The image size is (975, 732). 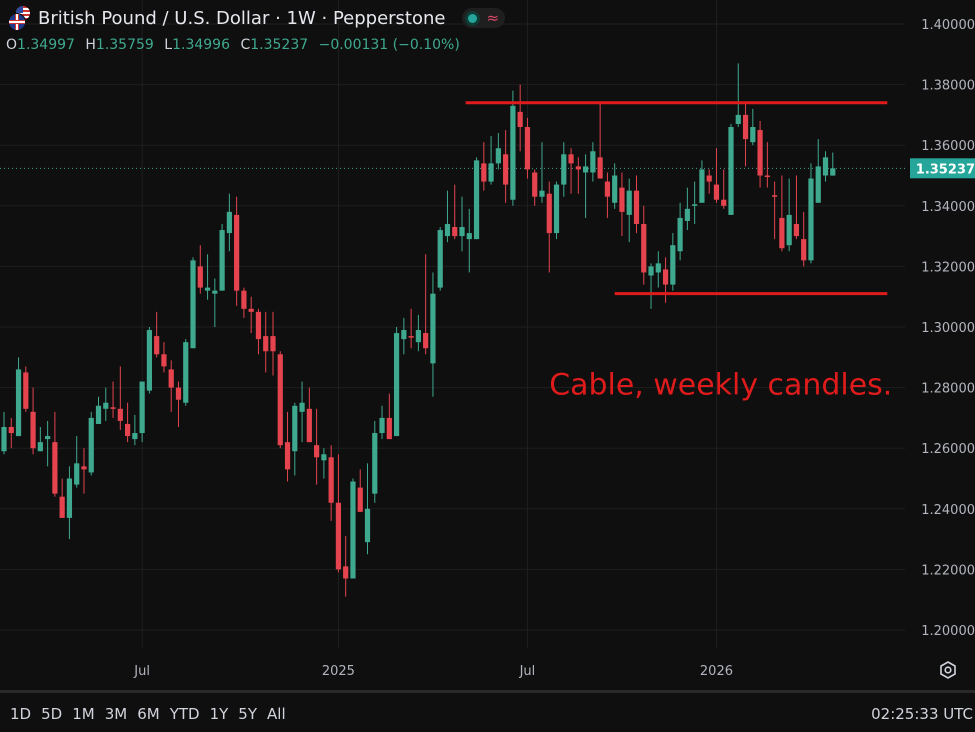 What do you see at coordinates (948, 86) in the screenshot?
I see `price-tick-label: 1.38000` at bounding box center [948, 86].